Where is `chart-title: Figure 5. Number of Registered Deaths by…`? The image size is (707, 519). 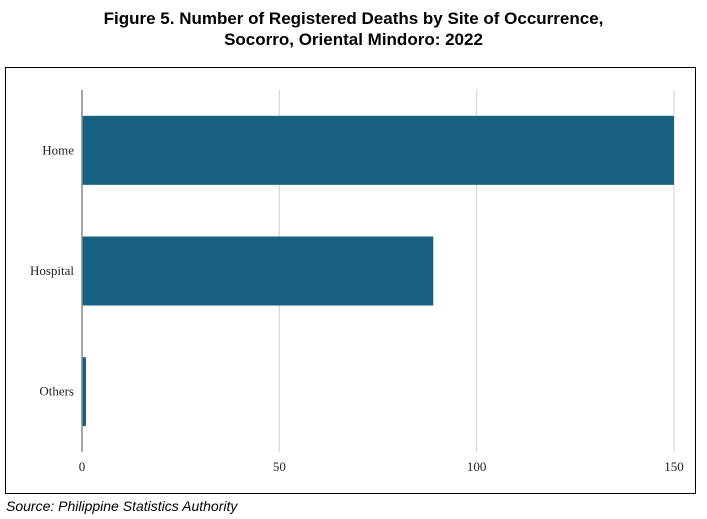 chart-title: Figure 5. Number of Registered Deaths by… is located at coordinates (353, 29).